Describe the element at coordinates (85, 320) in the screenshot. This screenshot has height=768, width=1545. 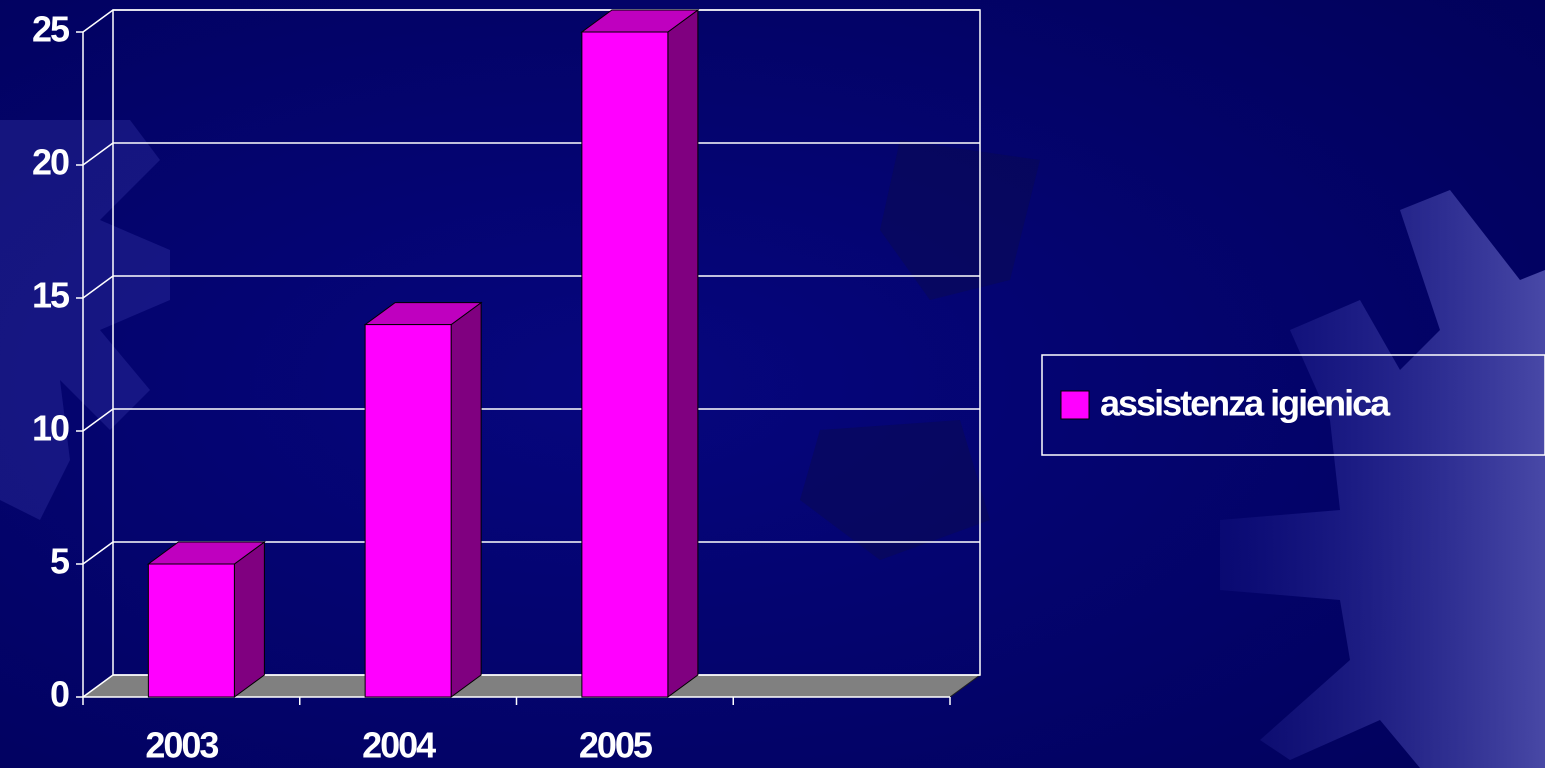
I see `gear-decoration` at that location.